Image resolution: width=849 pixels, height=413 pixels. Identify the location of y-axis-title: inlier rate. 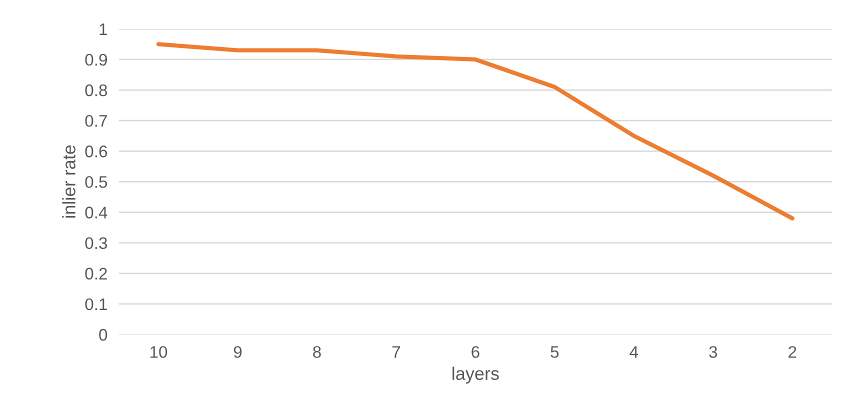
(69, 181).